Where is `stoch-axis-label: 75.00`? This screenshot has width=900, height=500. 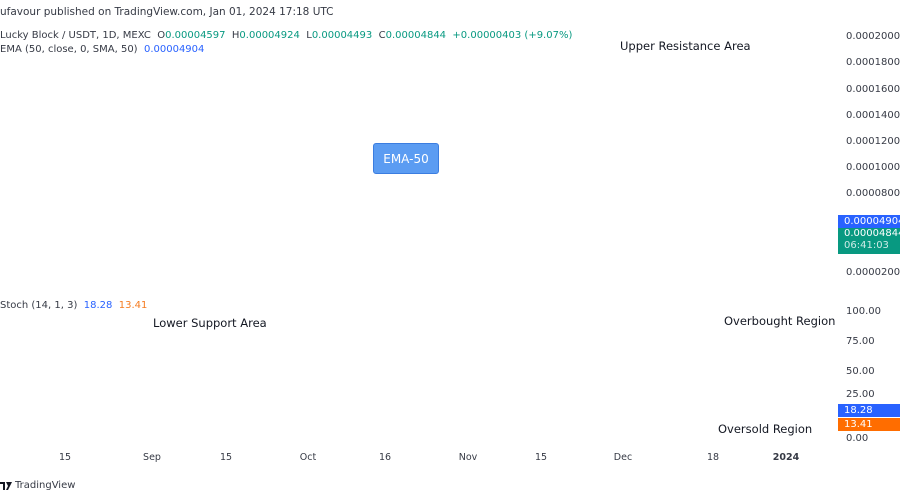
stoch-axis-label: 75.00 is located at coordinates (860, 341).